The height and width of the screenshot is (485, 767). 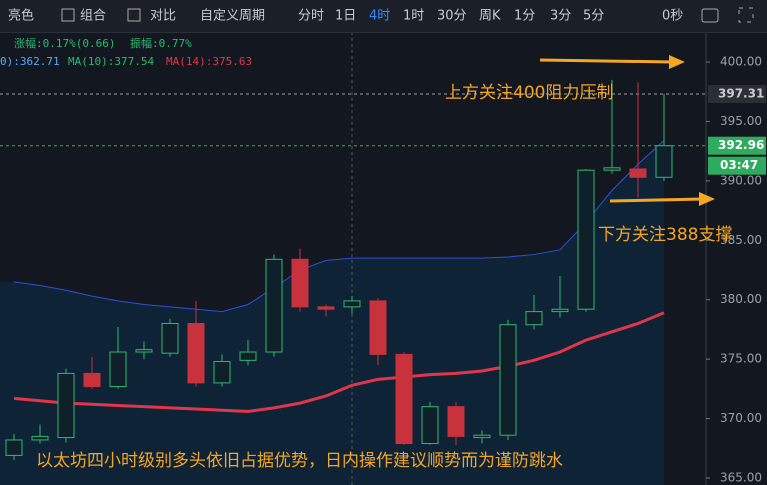 I want to click on y-tick-label: 395.00, so click(x=741, y=121).